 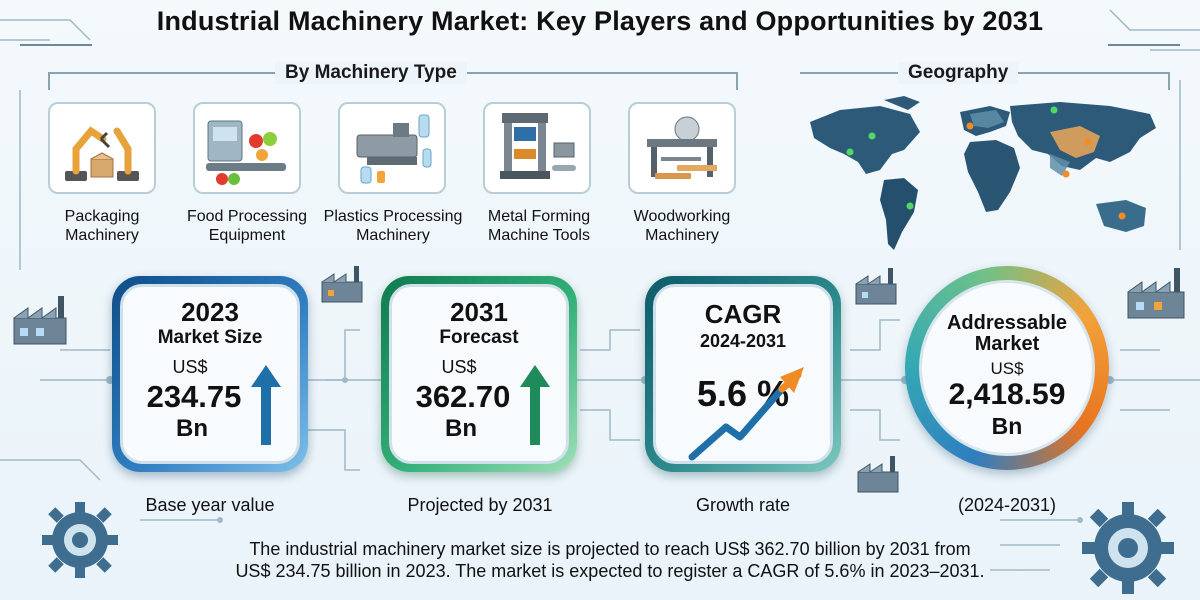 I want to click on hydraulic-press-icon, so click(x=538, y=146).